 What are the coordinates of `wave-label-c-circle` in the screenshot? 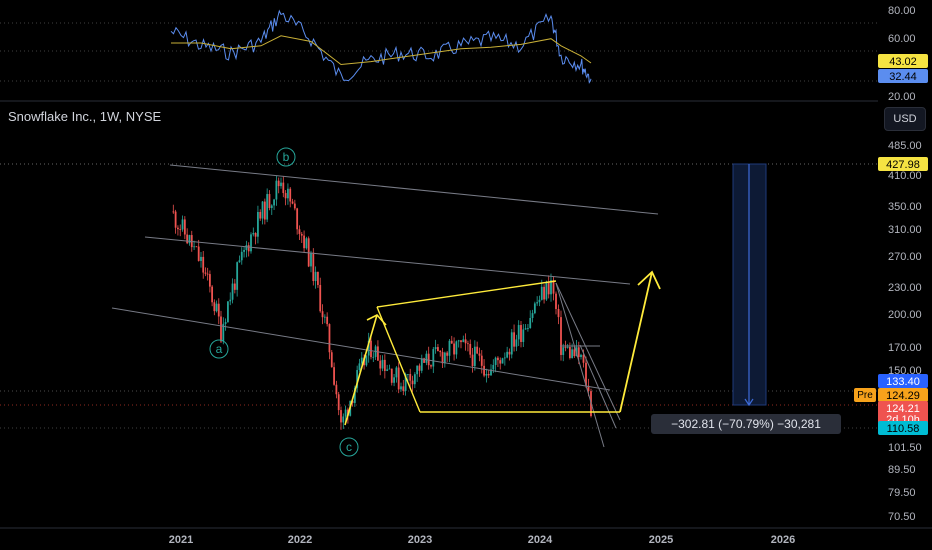 It's located at (349, 447).